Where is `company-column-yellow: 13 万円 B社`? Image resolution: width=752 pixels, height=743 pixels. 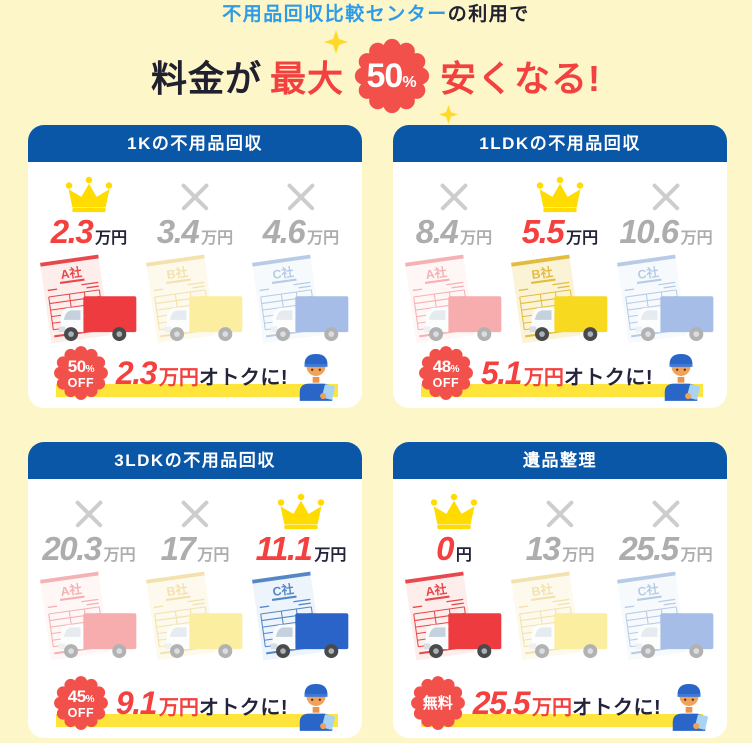 company-column-yellow: 13 万円 B社 is located at coordinates (560, 577).